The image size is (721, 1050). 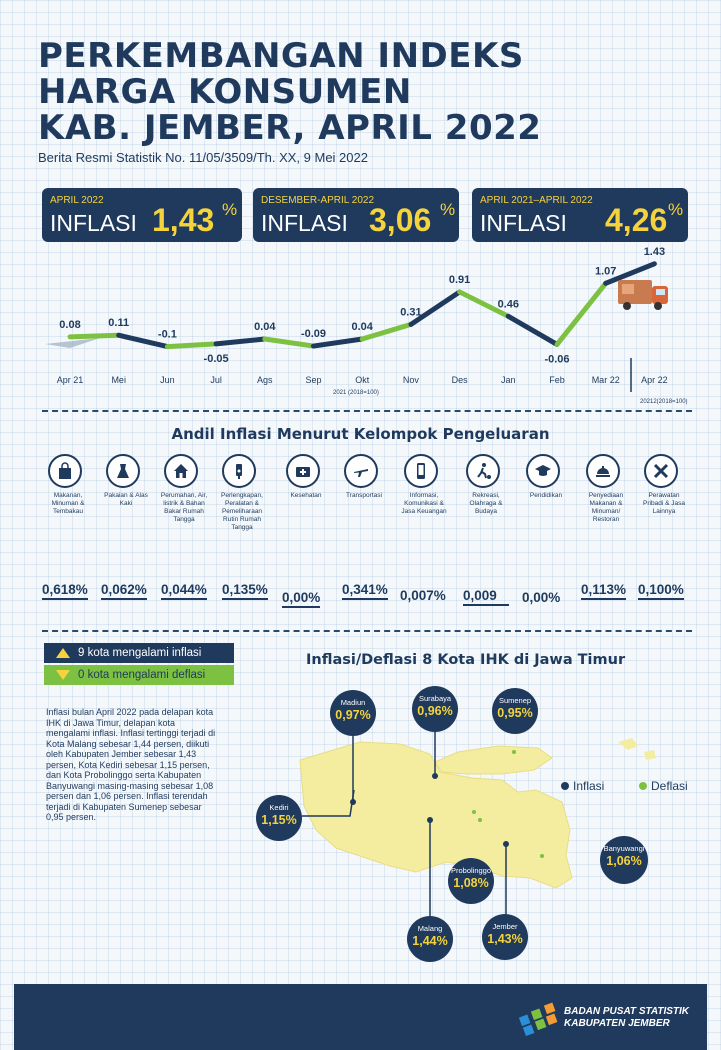 What do you see at coordinates (483, 471) in the screenshot?
I see `soccer-player-icon` at bounding box center [483, 471].